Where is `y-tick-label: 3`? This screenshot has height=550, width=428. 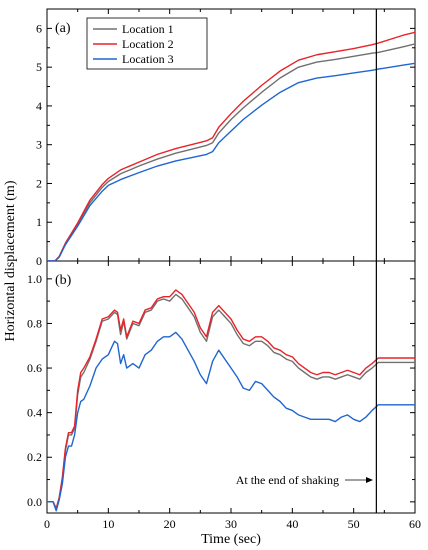 y-tick-label: 3 is located at coordinates (39, 145).